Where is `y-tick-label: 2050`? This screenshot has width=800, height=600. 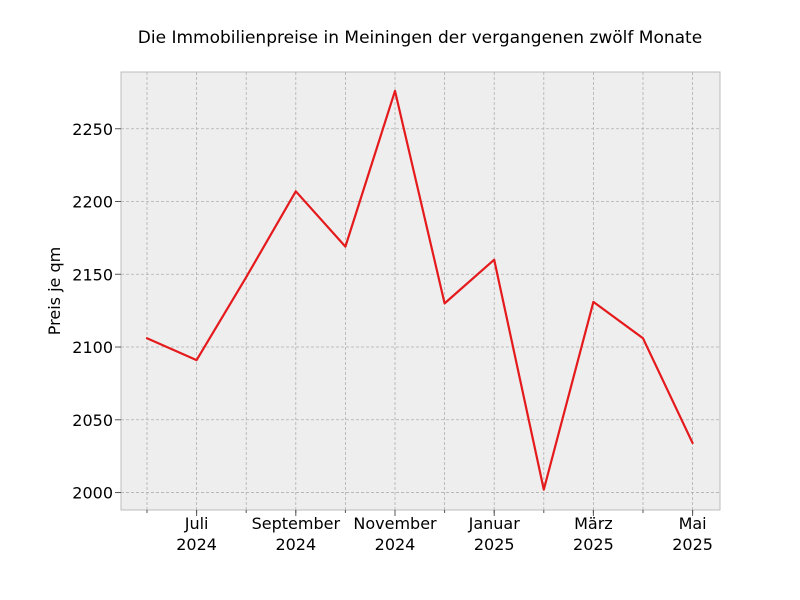 y-tick-label: 2050 is located at coordinates (92, 420).